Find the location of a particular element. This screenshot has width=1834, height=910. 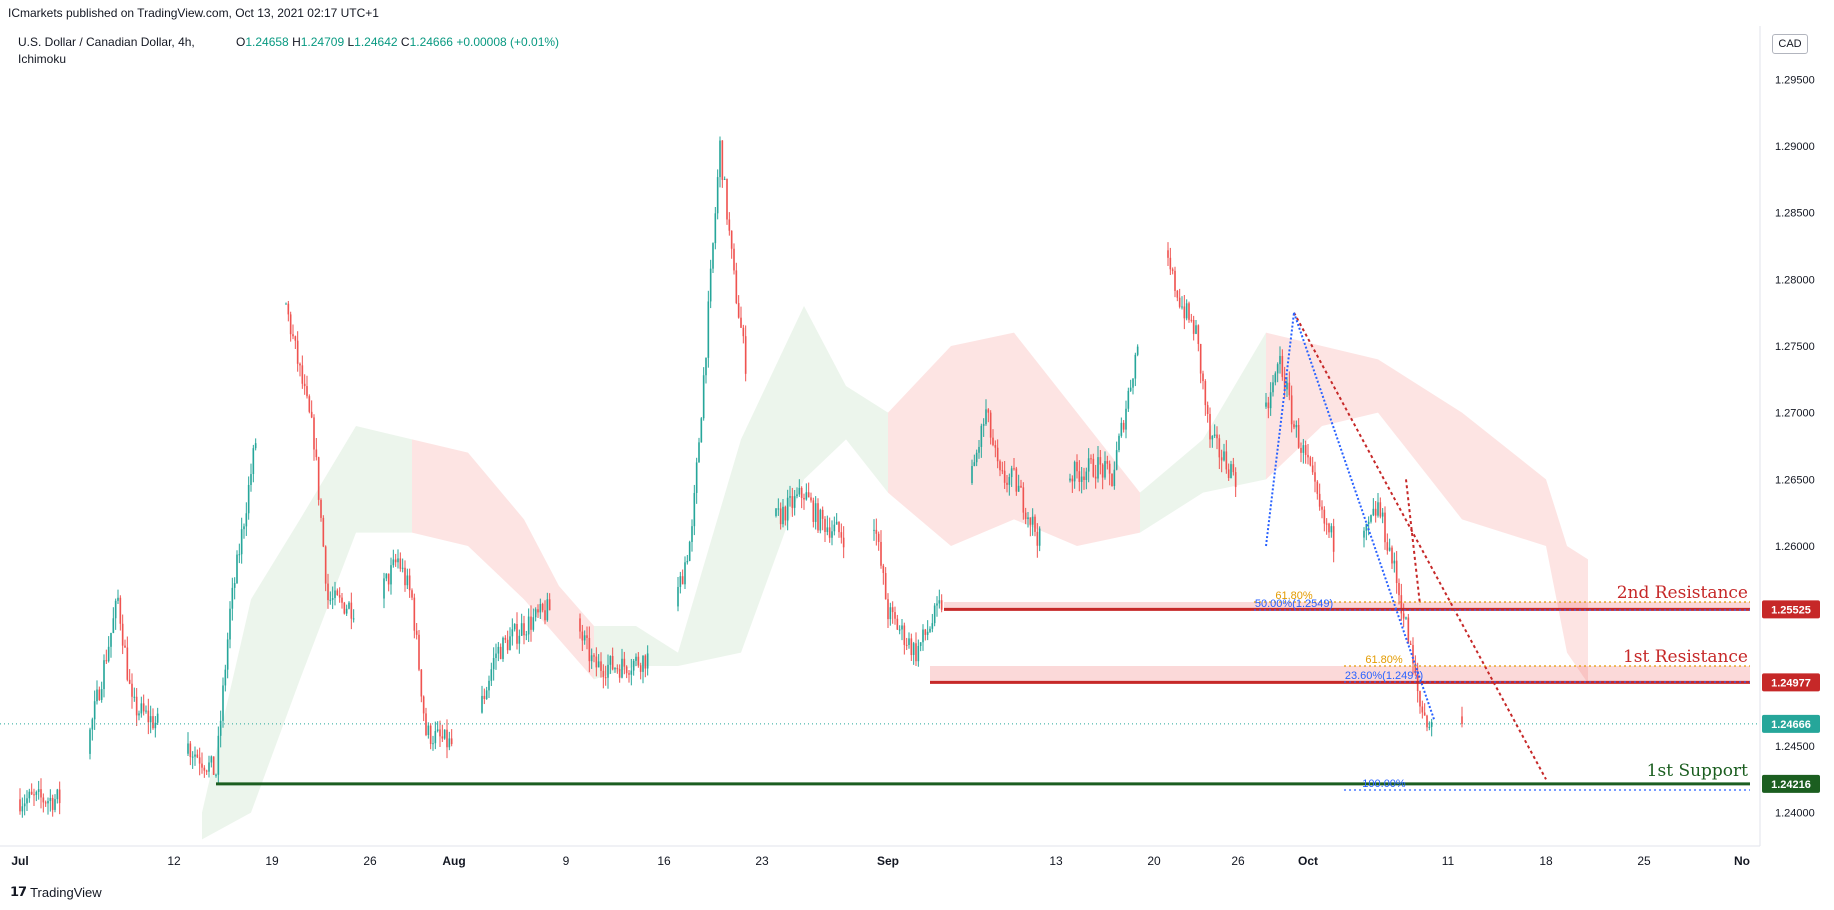

price-tick-label: 1.27000 is located at coordinates (1795, 414).